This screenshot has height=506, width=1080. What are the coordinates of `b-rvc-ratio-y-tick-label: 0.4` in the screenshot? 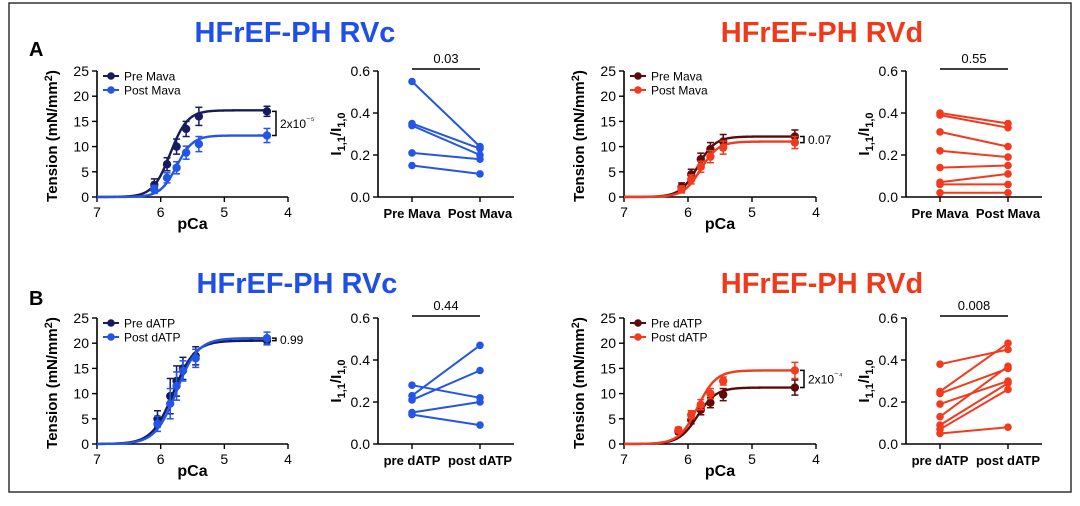 It's located at (361, 360).